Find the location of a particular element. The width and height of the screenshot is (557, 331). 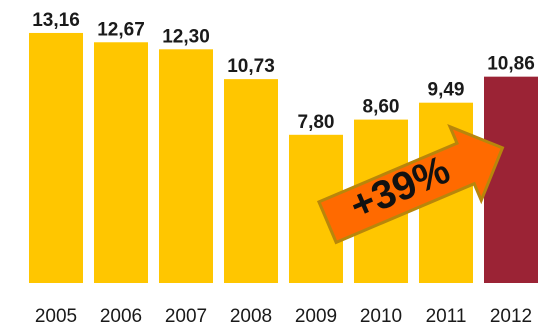

value-label-2011: 9,49 is located at coordinates (446, 90).